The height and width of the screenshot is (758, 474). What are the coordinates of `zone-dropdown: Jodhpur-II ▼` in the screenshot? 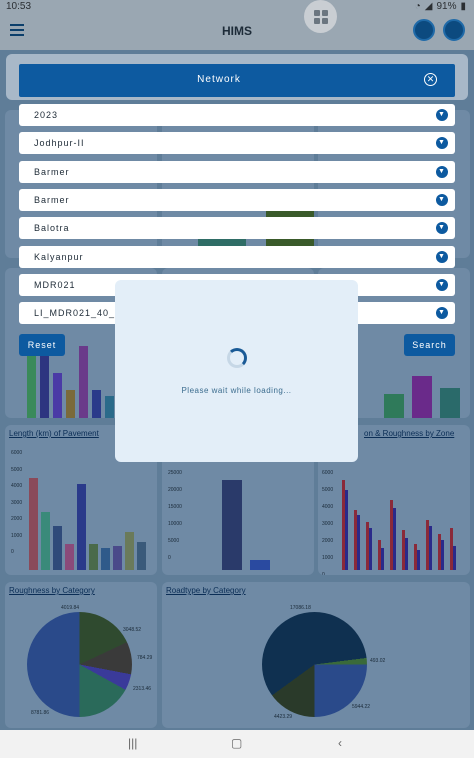 It's located at (237, 143).